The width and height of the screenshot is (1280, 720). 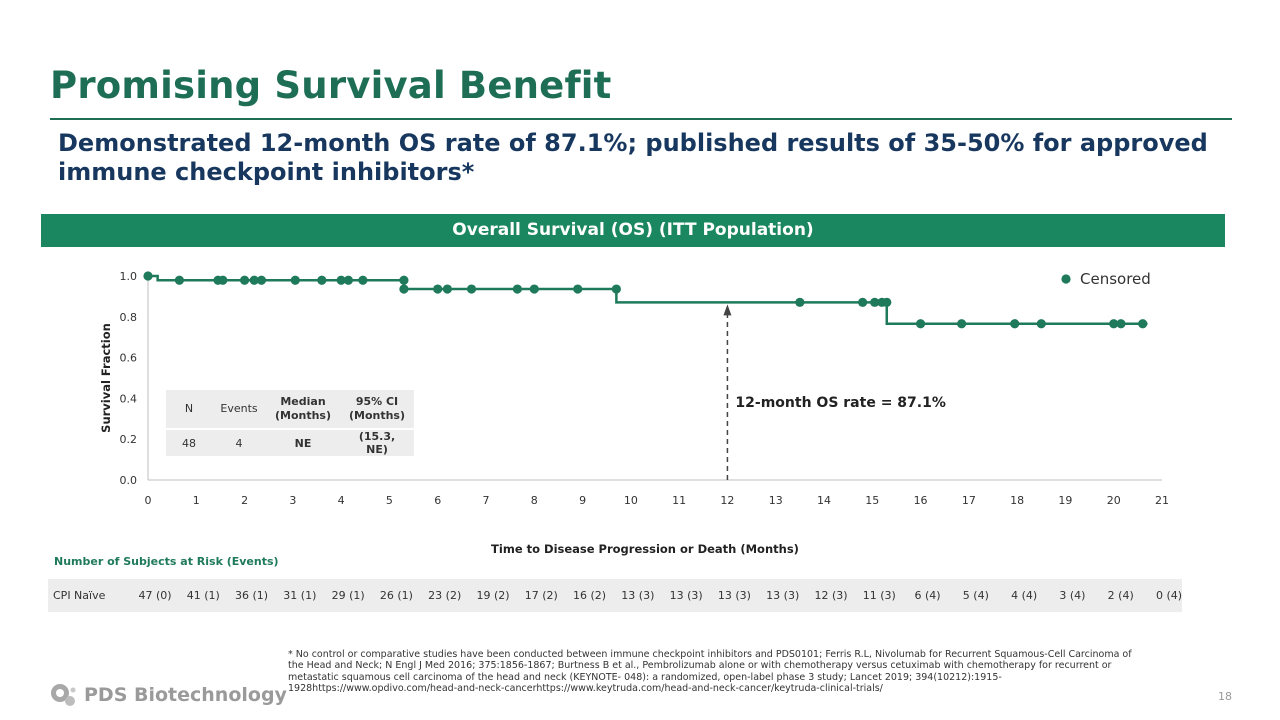 I want to click on y-tick-label: 0.2, so click(x=129, y=439).